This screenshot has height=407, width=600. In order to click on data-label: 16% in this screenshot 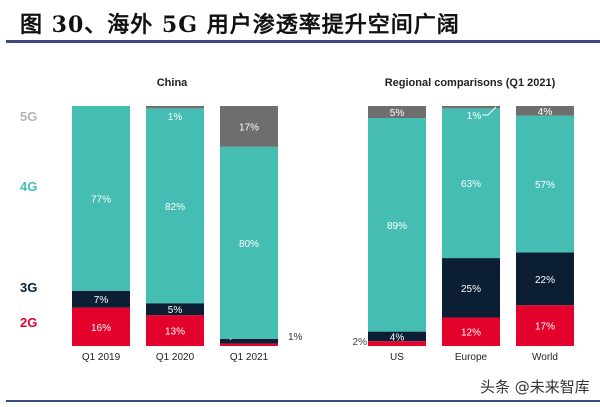, I will do `click(101, 328)`.